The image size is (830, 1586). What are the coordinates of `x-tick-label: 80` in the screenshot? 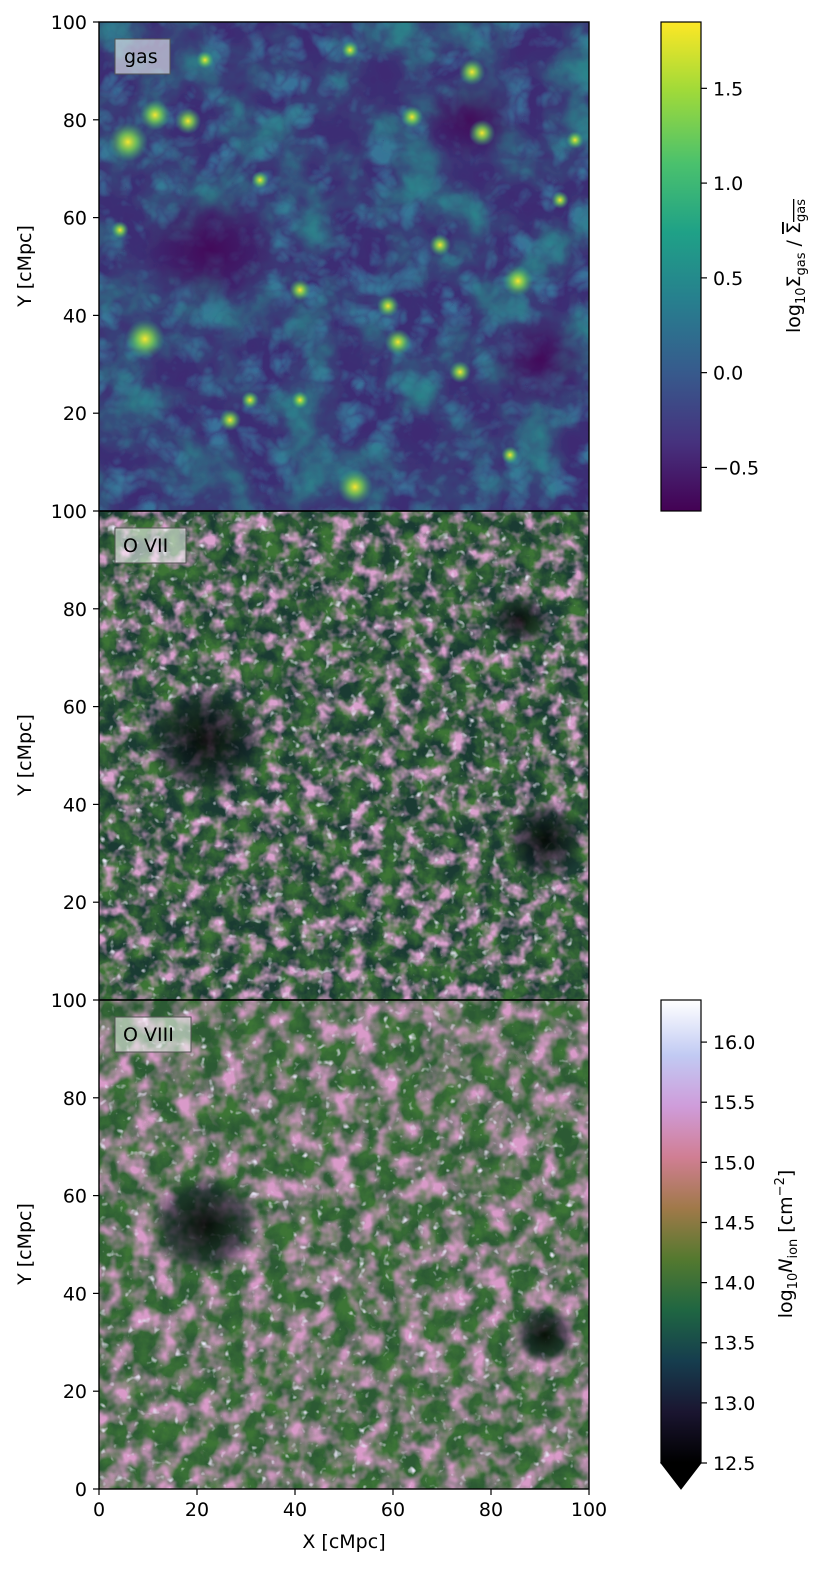 It's located at (491, 1510).